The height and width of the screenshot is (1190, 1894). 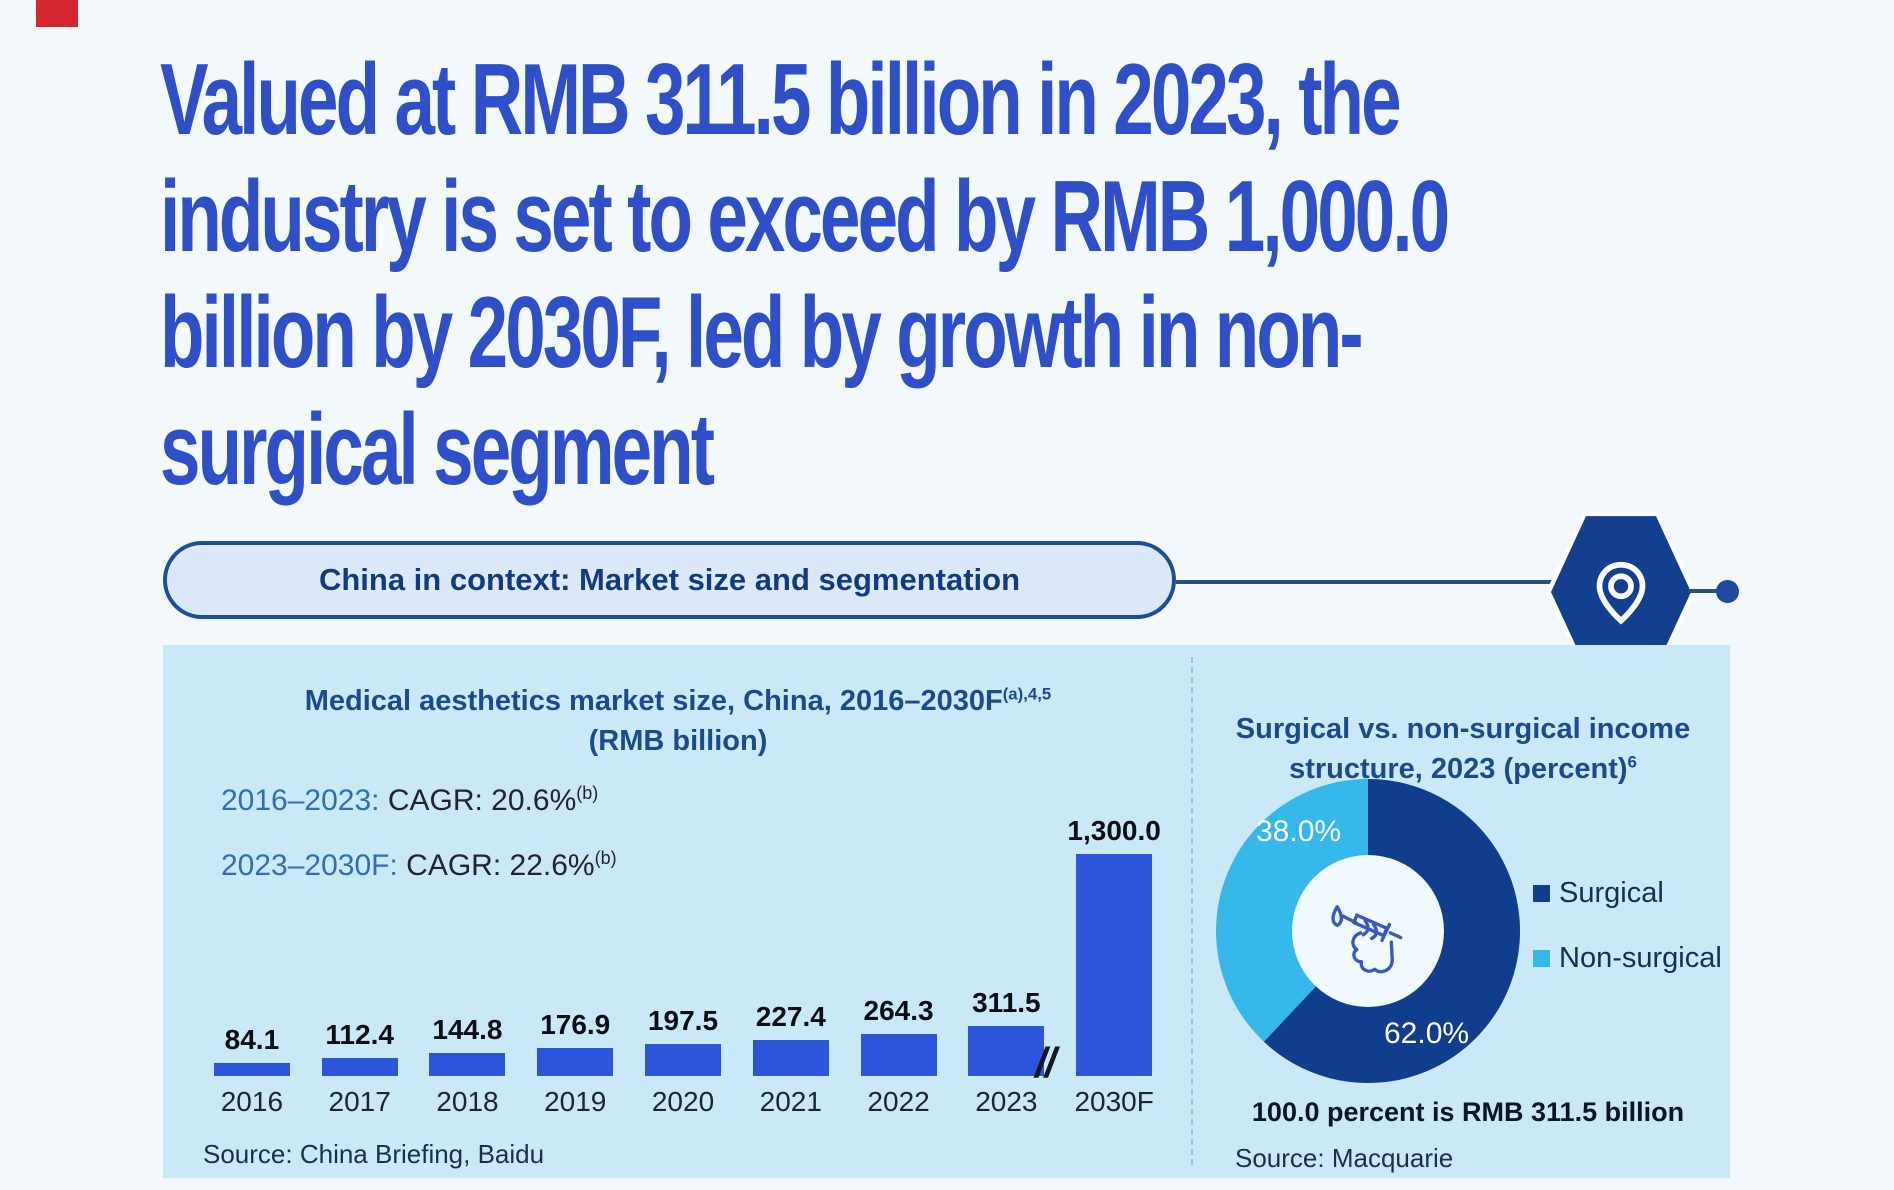 What do you see at coordinates (683, 1020) in the screenshot?
I see `bar-value-label: 197.5` at bounding box center [683, 1020].